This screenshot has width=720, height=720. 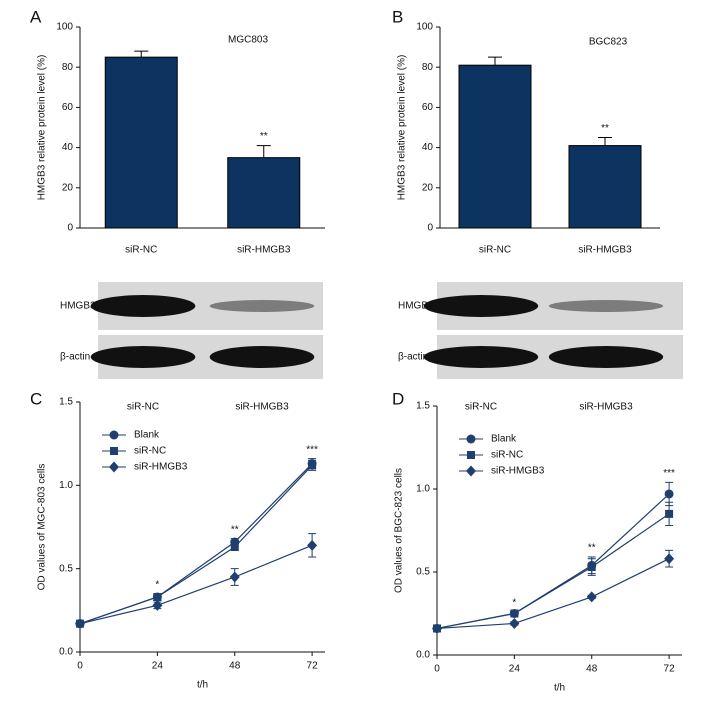 What do you see at coordinates (430, 228) in the screenshot?
I see `y-tick-label: 0` at bounding box center [430, 228].